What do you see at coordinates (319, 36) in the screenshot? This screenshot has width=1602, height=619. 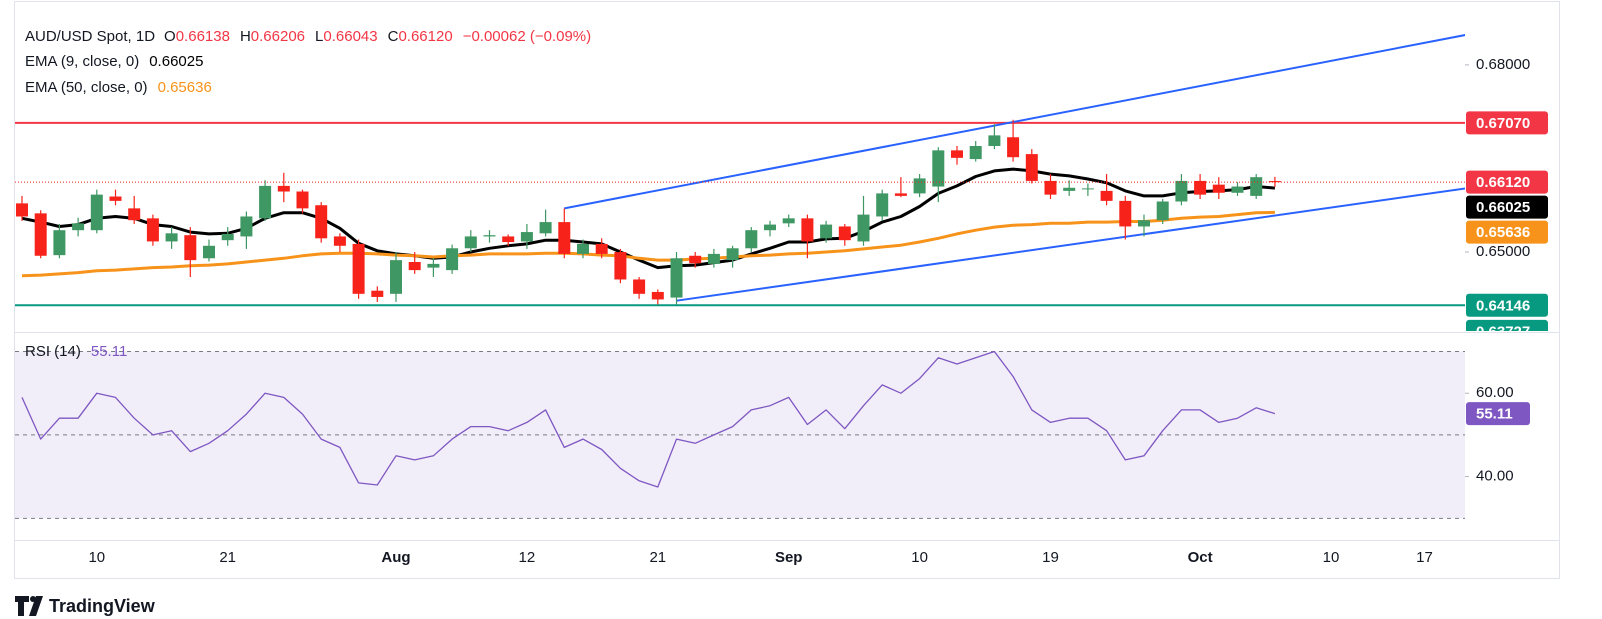 I see `ohlc-prefix: L` at bounding box center [319, 36].